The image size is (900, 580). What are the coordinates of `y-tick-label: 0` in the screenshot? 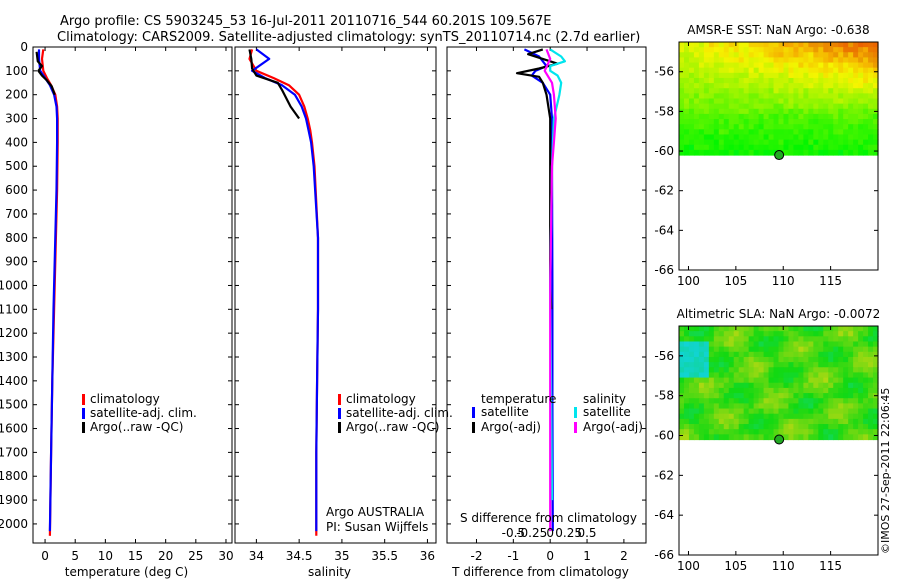 It's located at (24, 47).